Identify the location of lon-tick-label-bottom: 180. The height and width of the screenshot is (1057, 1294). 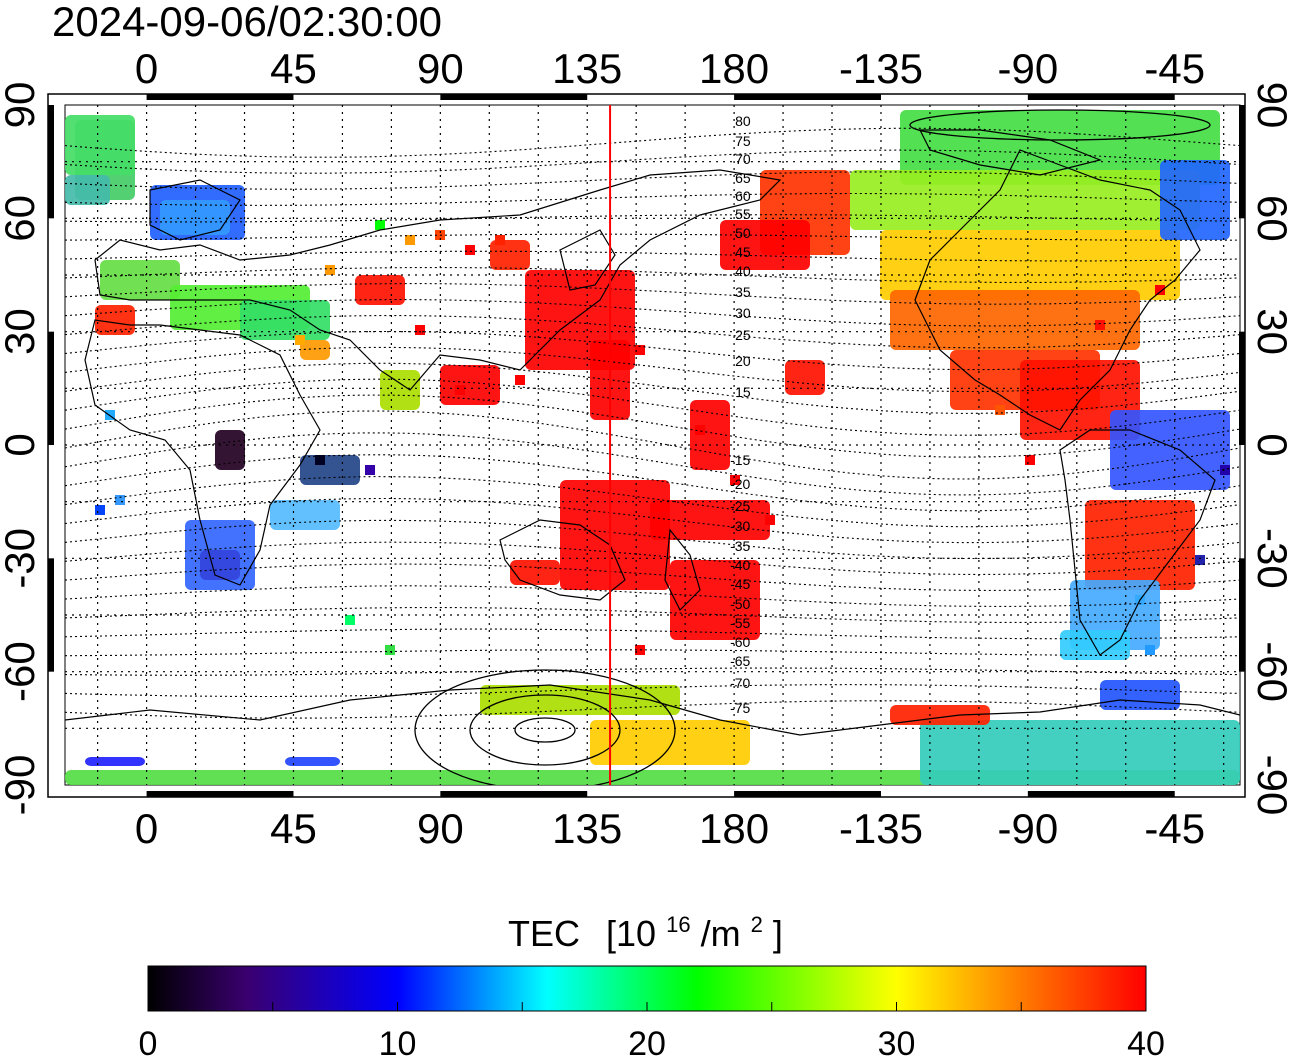
(734, 828).